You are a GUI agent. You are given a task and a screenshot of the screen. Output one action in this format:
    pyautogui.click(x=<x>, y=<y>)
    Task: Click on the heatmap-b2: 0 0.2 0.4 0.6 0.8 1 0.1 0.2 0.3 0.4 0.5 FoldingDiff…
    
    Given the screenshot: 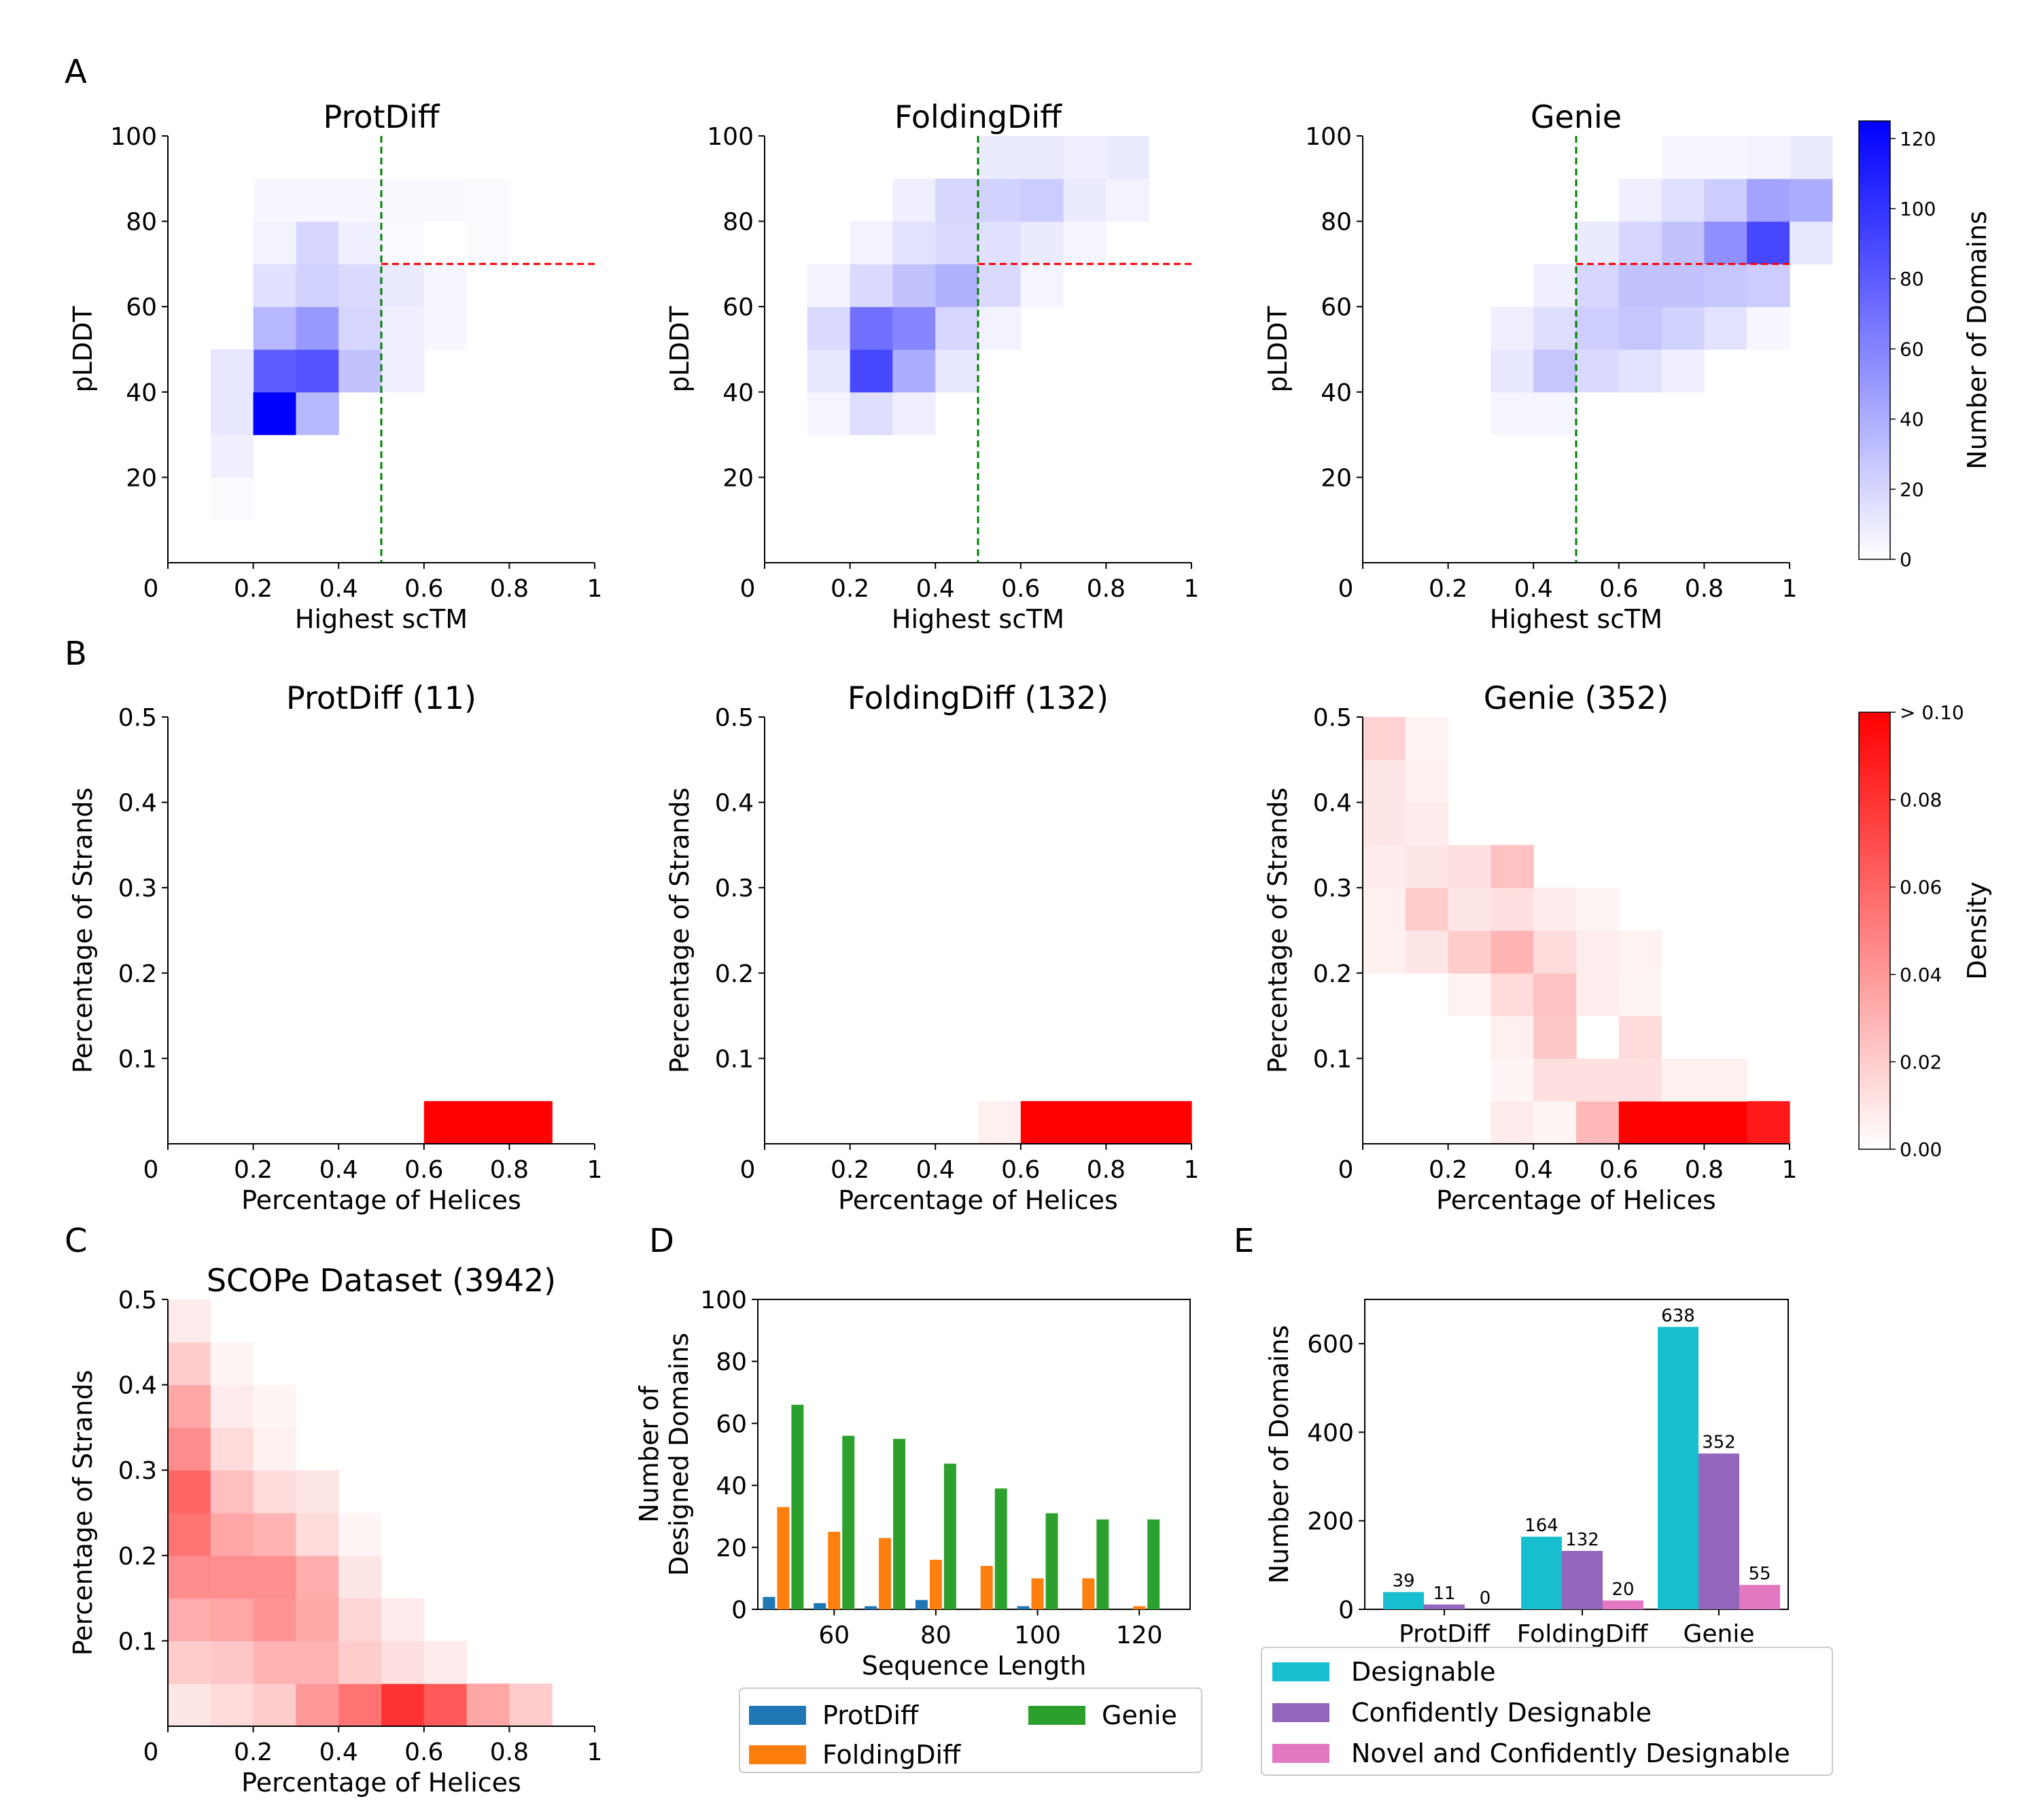 What is the action you would take?
    pyautogui.click(x=932, y=948)
    